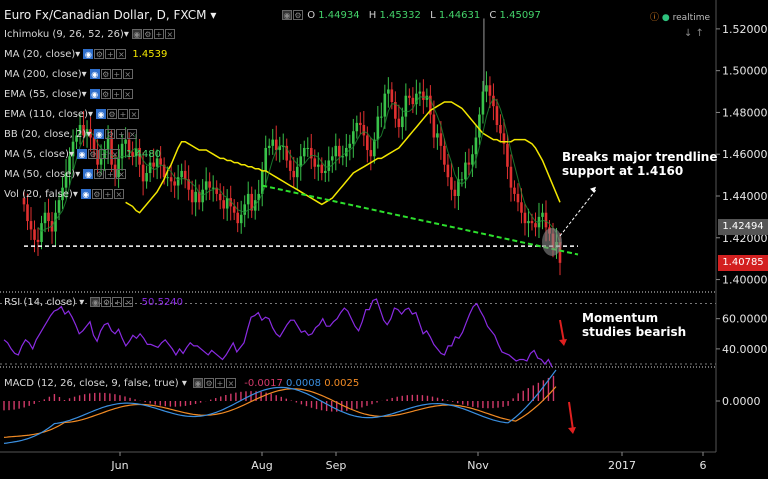 The height and width of the screenshot is (479, 768). Describe the element at coordinates (112, 303) in the screenshot. I see `rsi-controls: ◉ ⚙ + ×` at that location.